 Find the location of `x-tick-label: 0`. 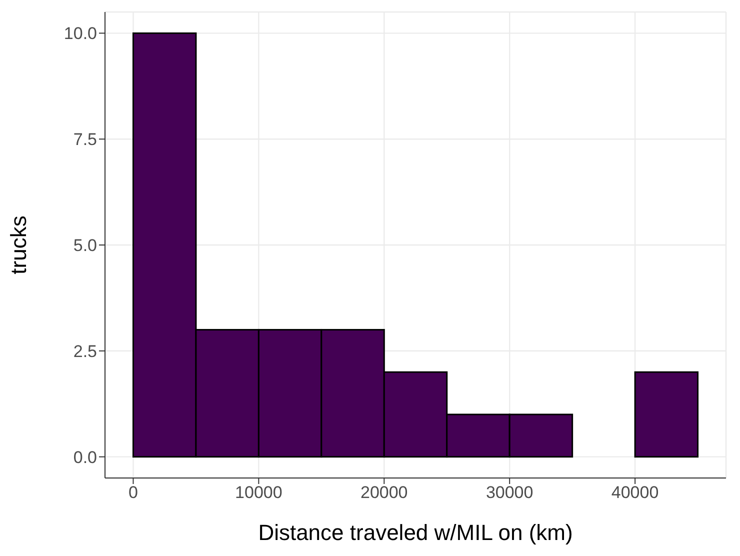

x-tick-label: 0 is located at coordinates (133, 492).